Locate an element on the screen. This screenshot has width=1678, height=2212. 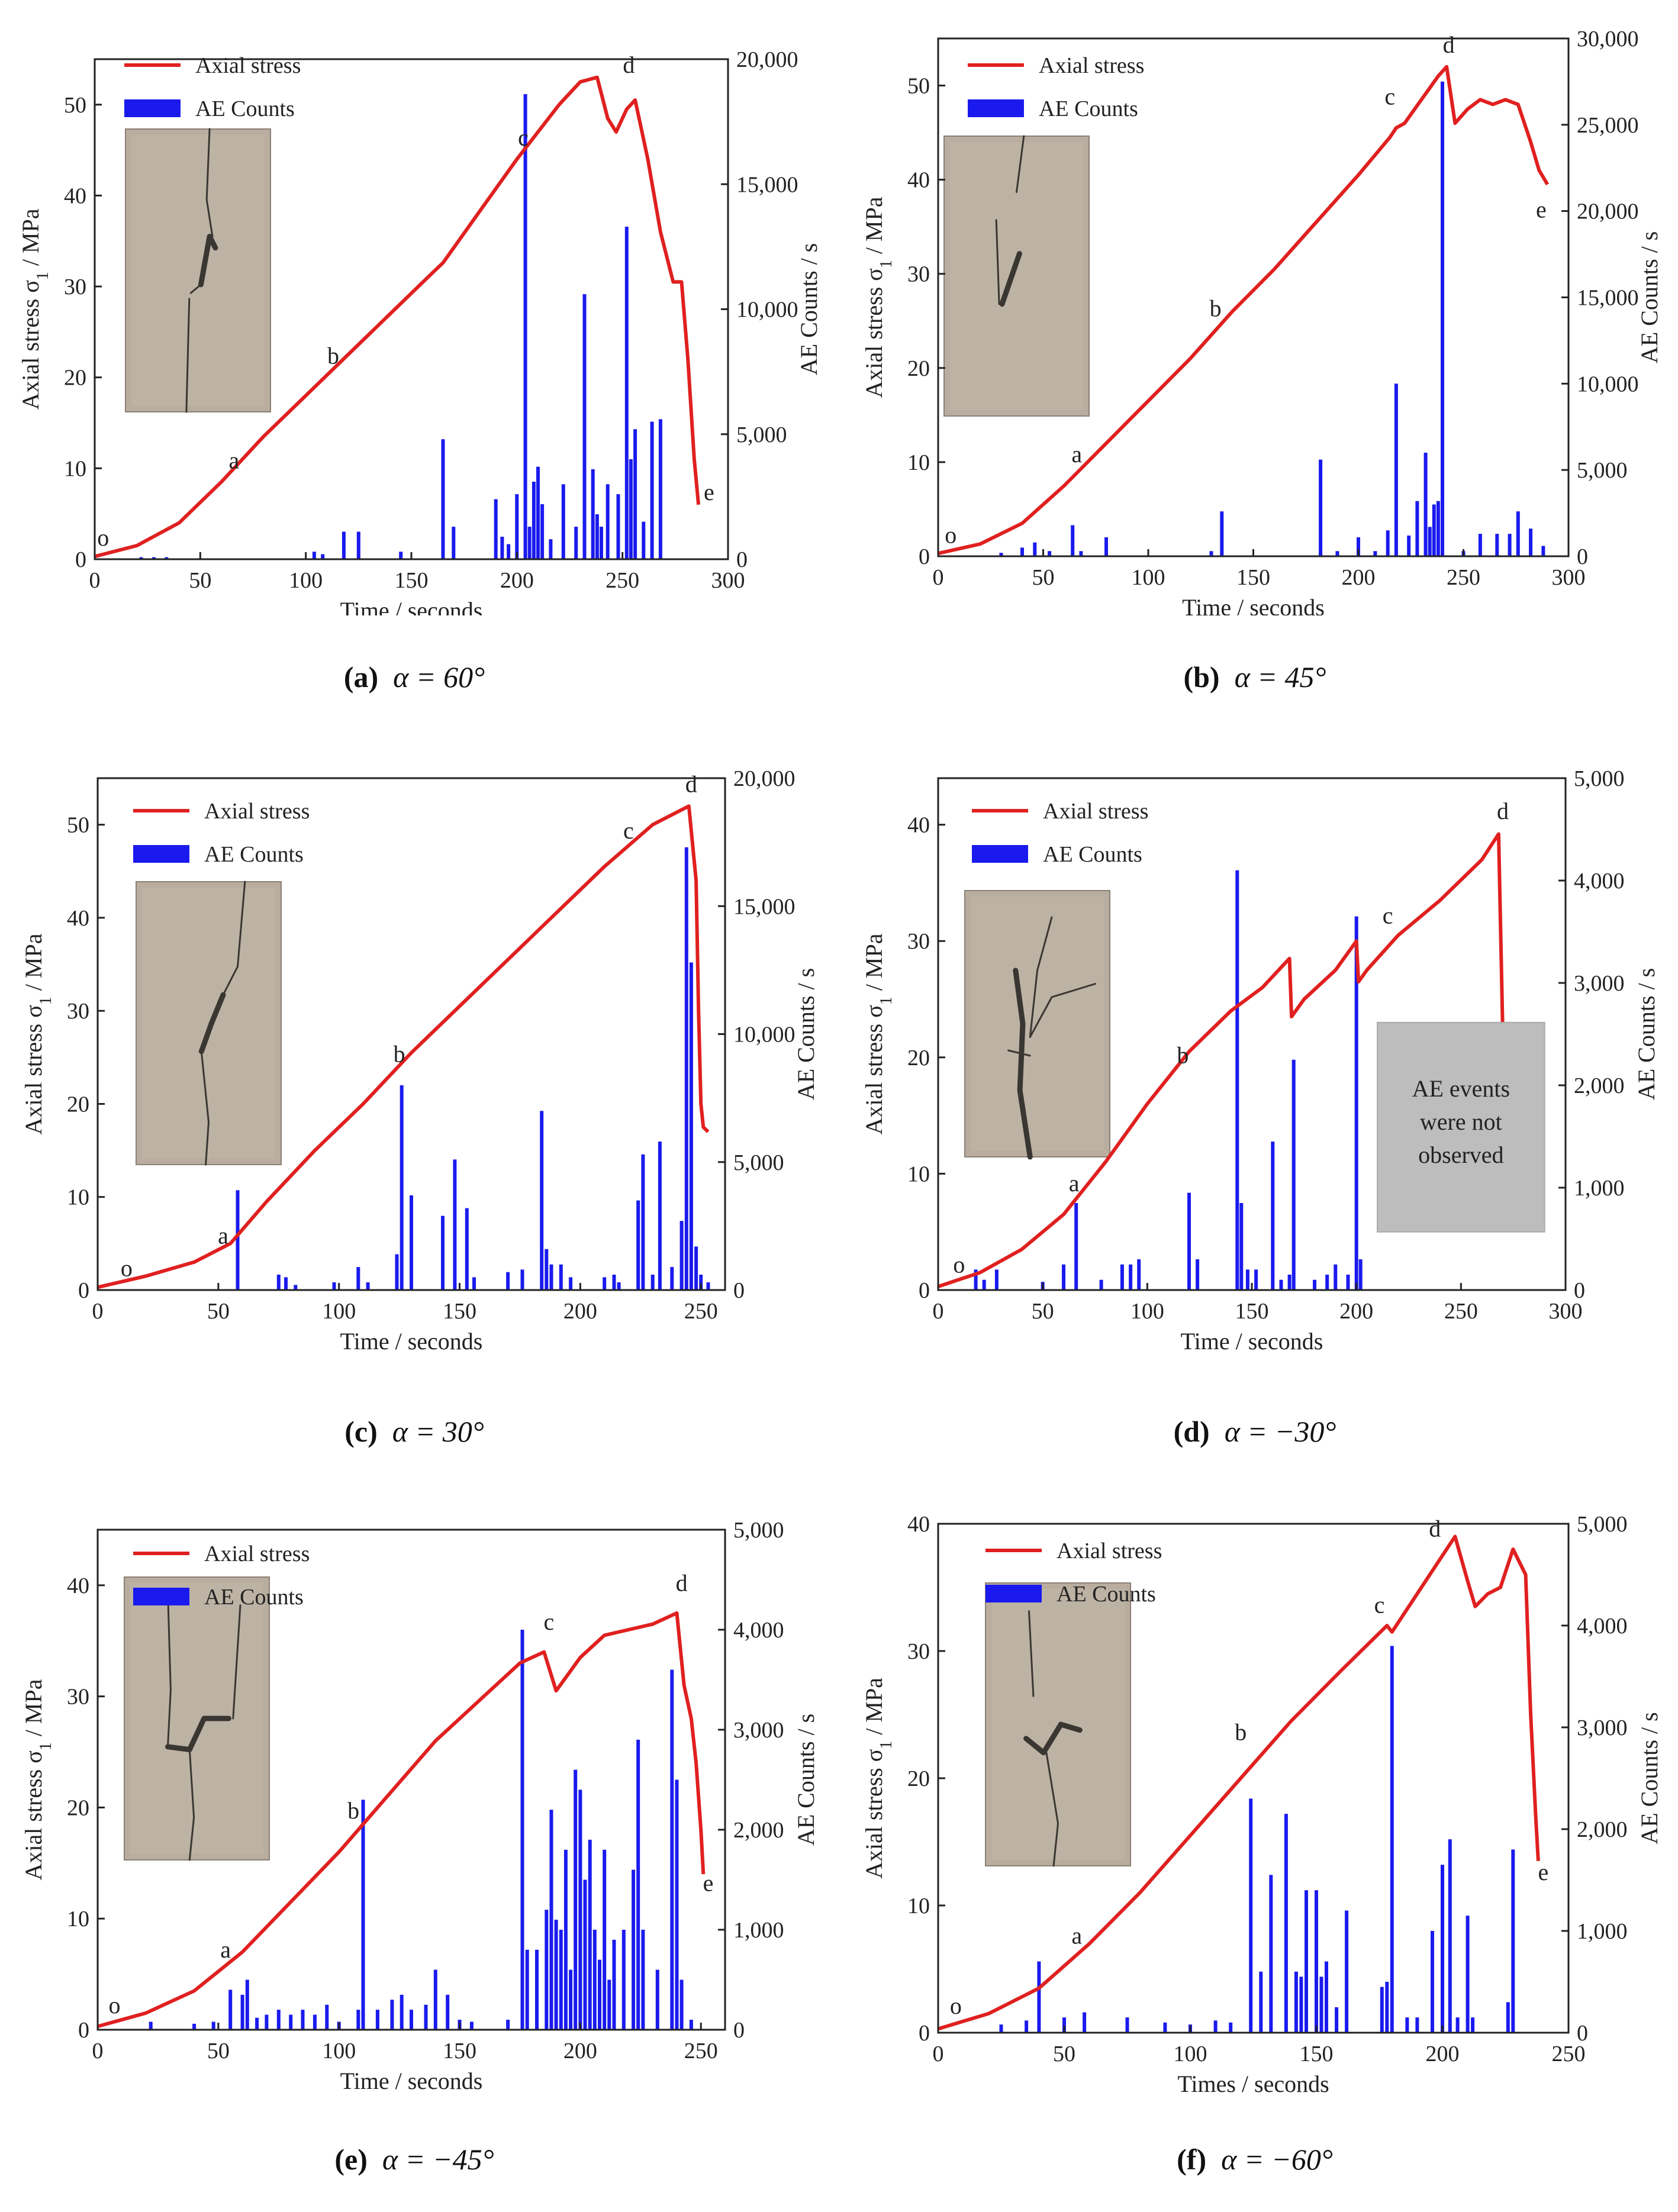
point-label-f-d: d is located at coordinates (1435, 1528).